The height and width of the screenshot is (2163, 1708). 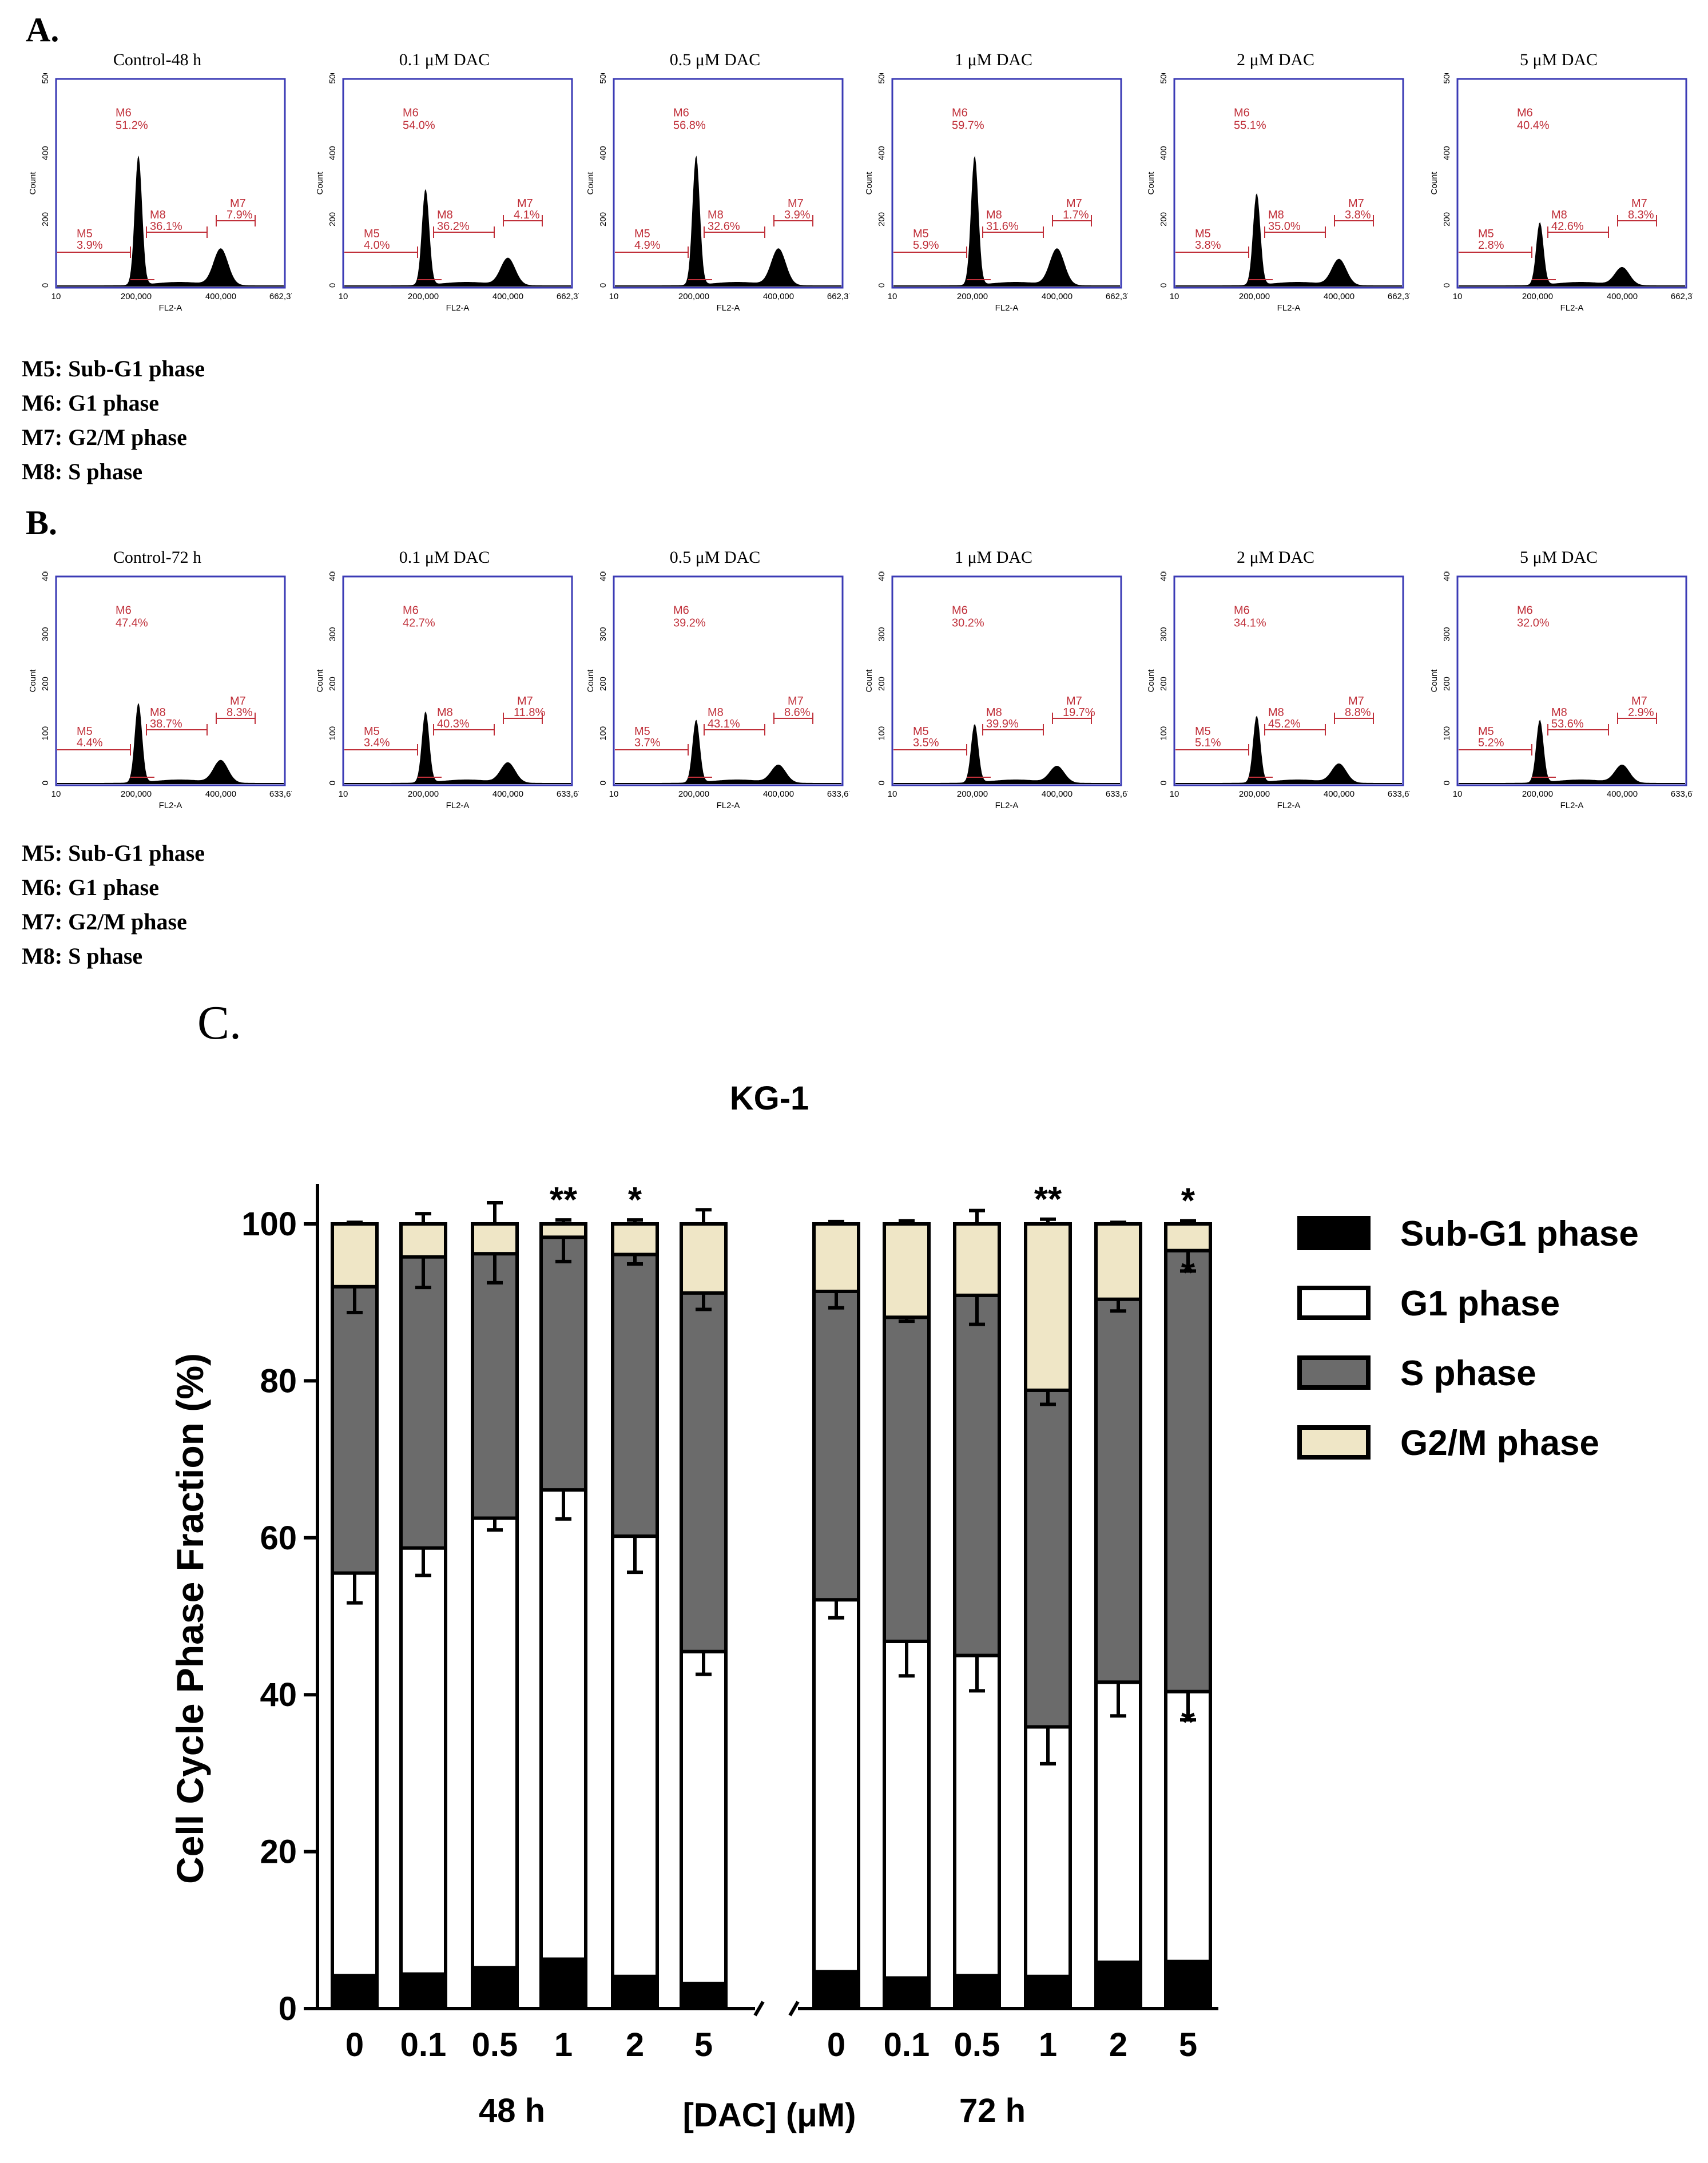 I want to click on histogram-y-tick: 0, so click(x=45, y=285).